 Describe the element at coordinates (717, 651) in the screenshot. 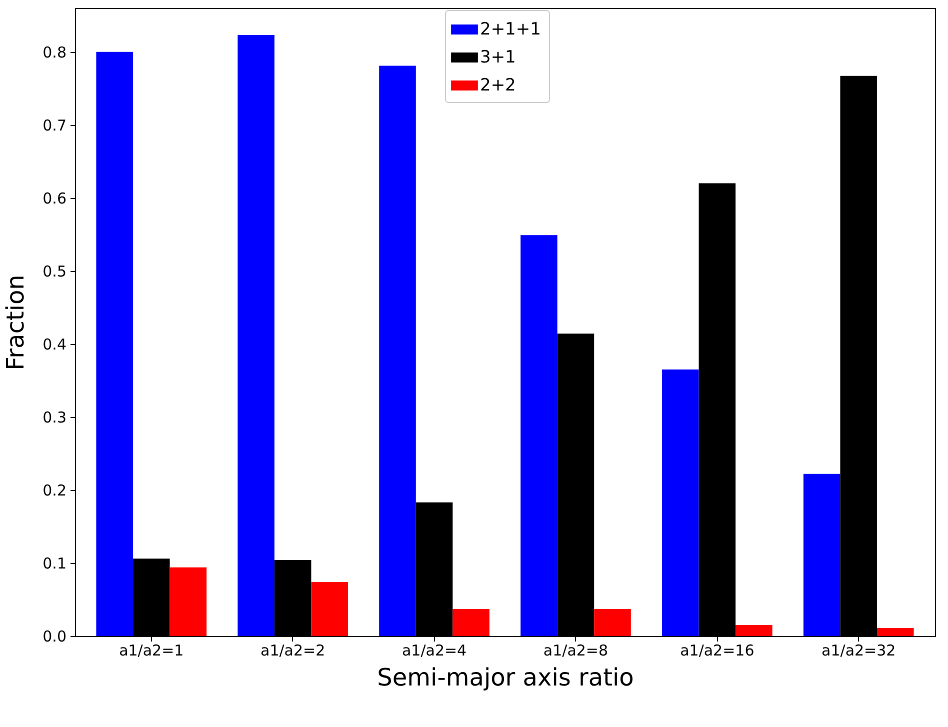

I see `x-tick-label: a1/a2=16` at that location.